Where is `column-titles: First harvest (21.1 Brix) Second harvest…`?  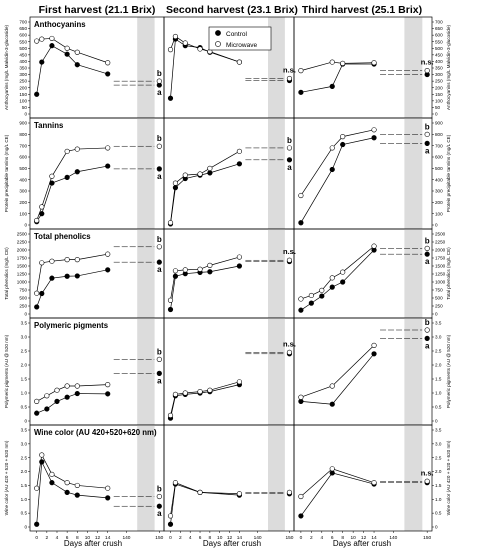 column-titles: First harvest (21.1 Brix) Second harvest… is located at coordinates (230, 10).